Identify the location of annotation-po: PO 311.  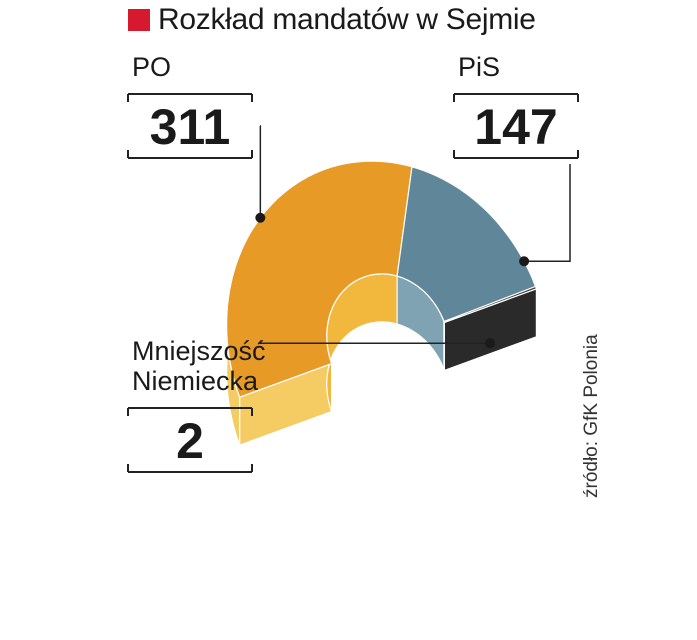
(196, 137).